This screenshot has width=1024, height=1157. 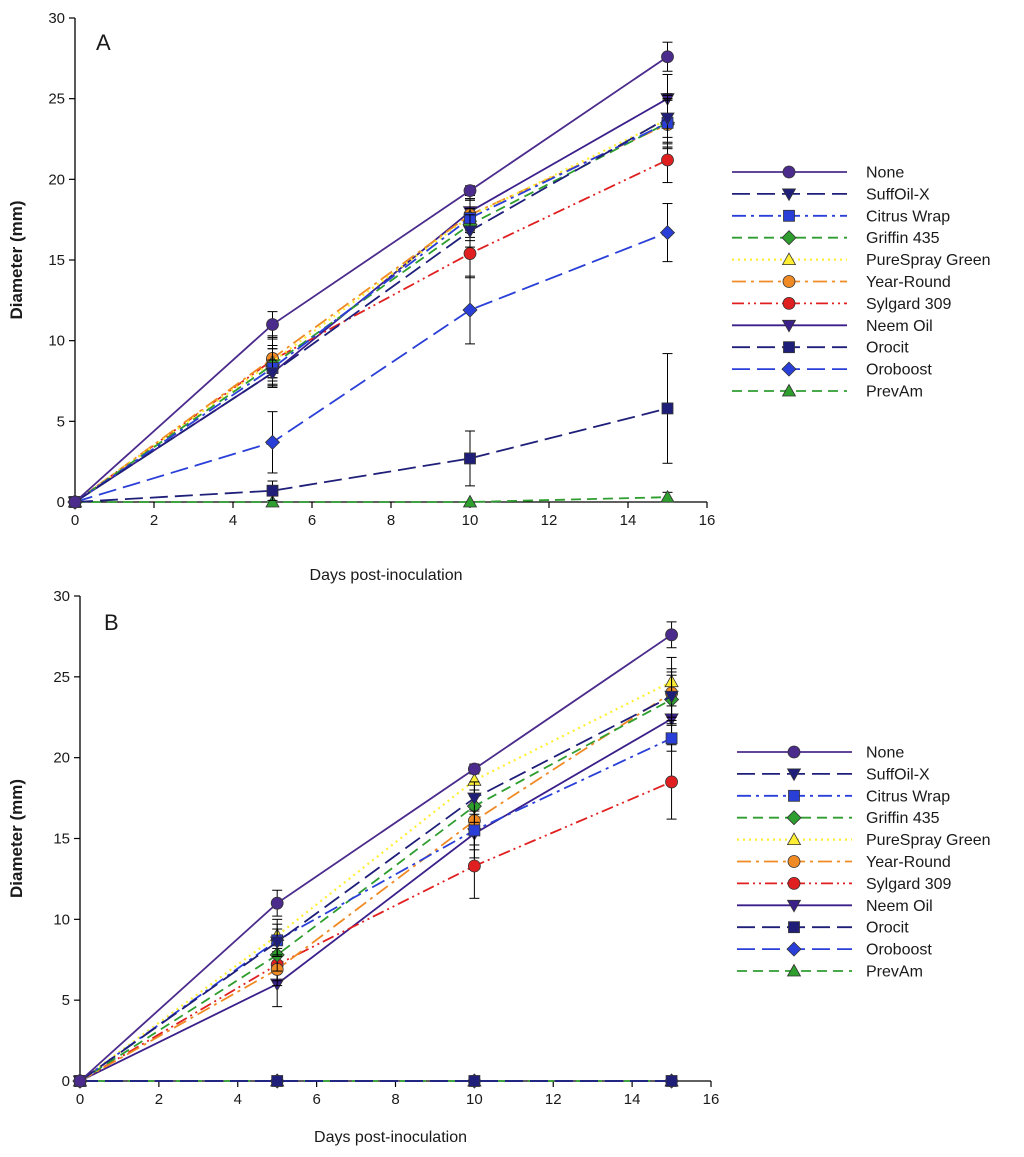 I want to click on legend-item-orocit: Orocit, so click(x=820, y=348).